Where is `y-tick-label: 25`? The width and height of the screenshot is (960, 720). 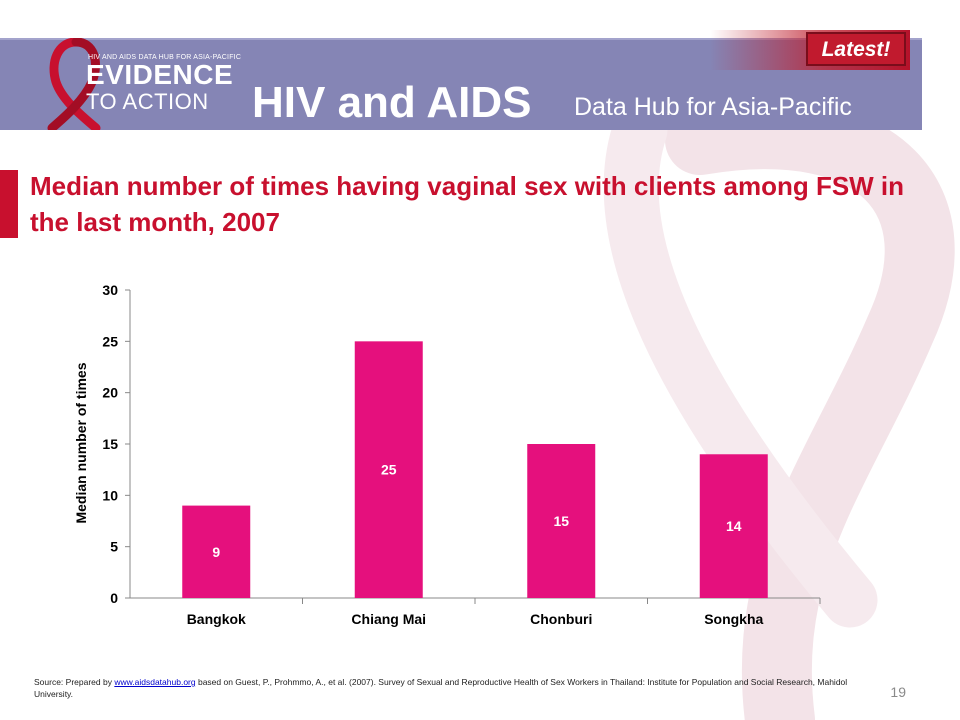
y-tick-label: 25 is located at coordinates (110, 341).